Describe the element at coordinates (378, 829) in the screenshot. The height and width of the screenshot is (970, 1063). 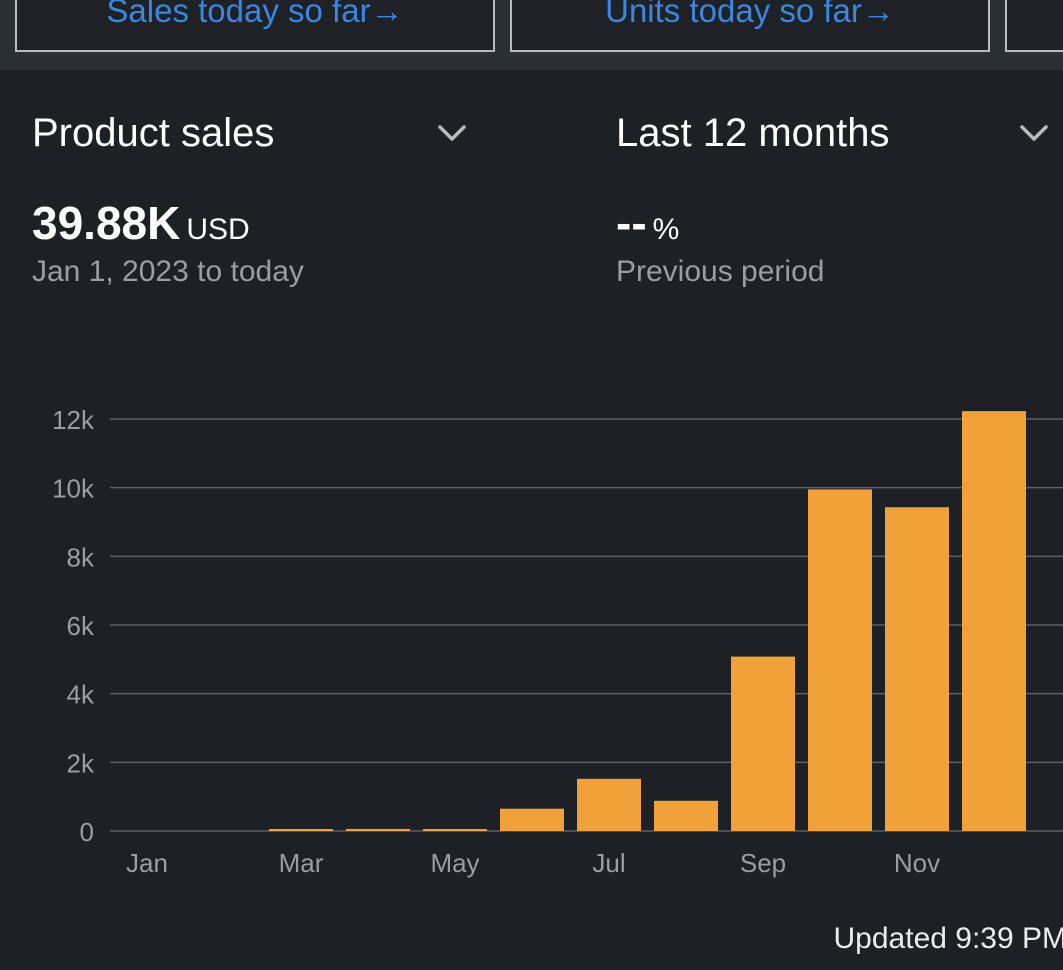
I see `bar-apr` at that location.